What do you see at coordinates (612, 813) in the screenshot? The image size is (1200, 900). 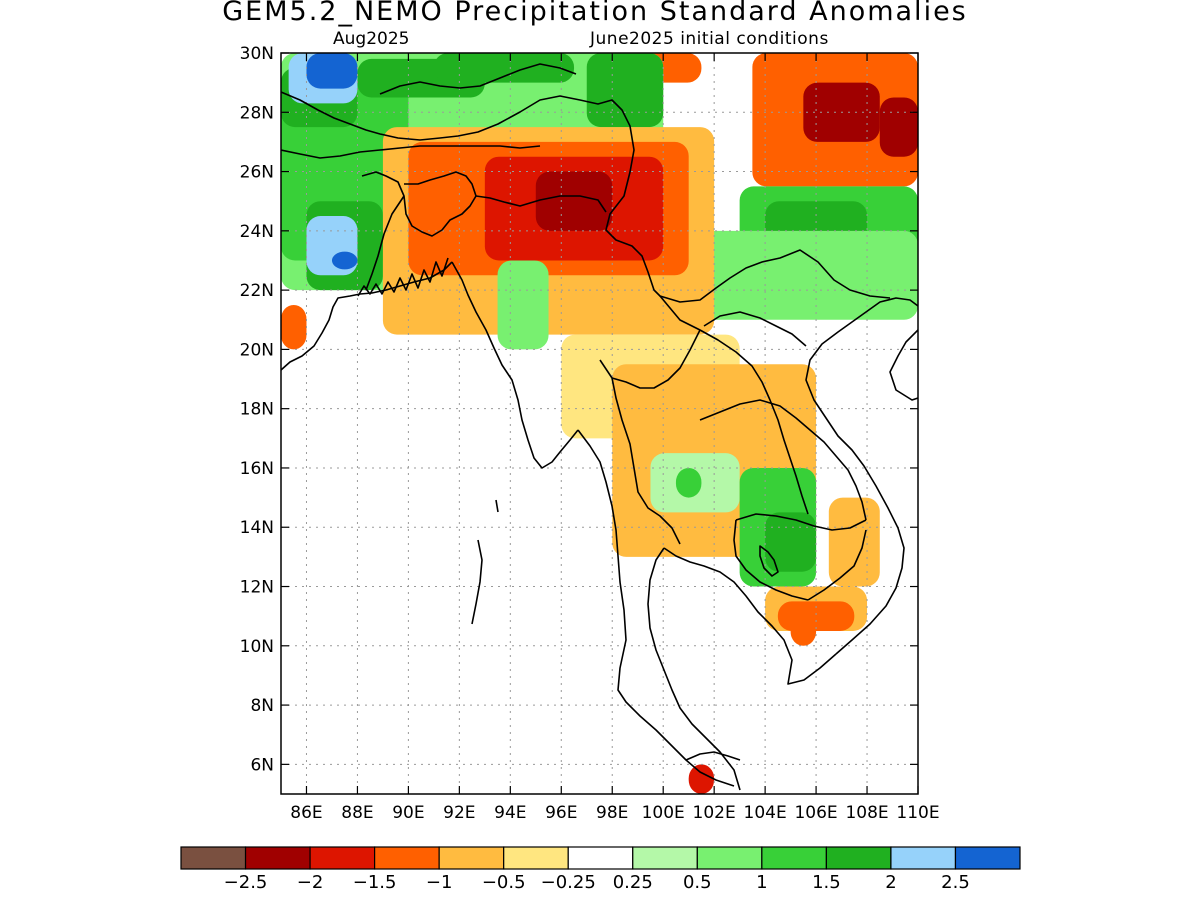 I see `lon-tick-label: 98E` at bounding box center [612, 813].